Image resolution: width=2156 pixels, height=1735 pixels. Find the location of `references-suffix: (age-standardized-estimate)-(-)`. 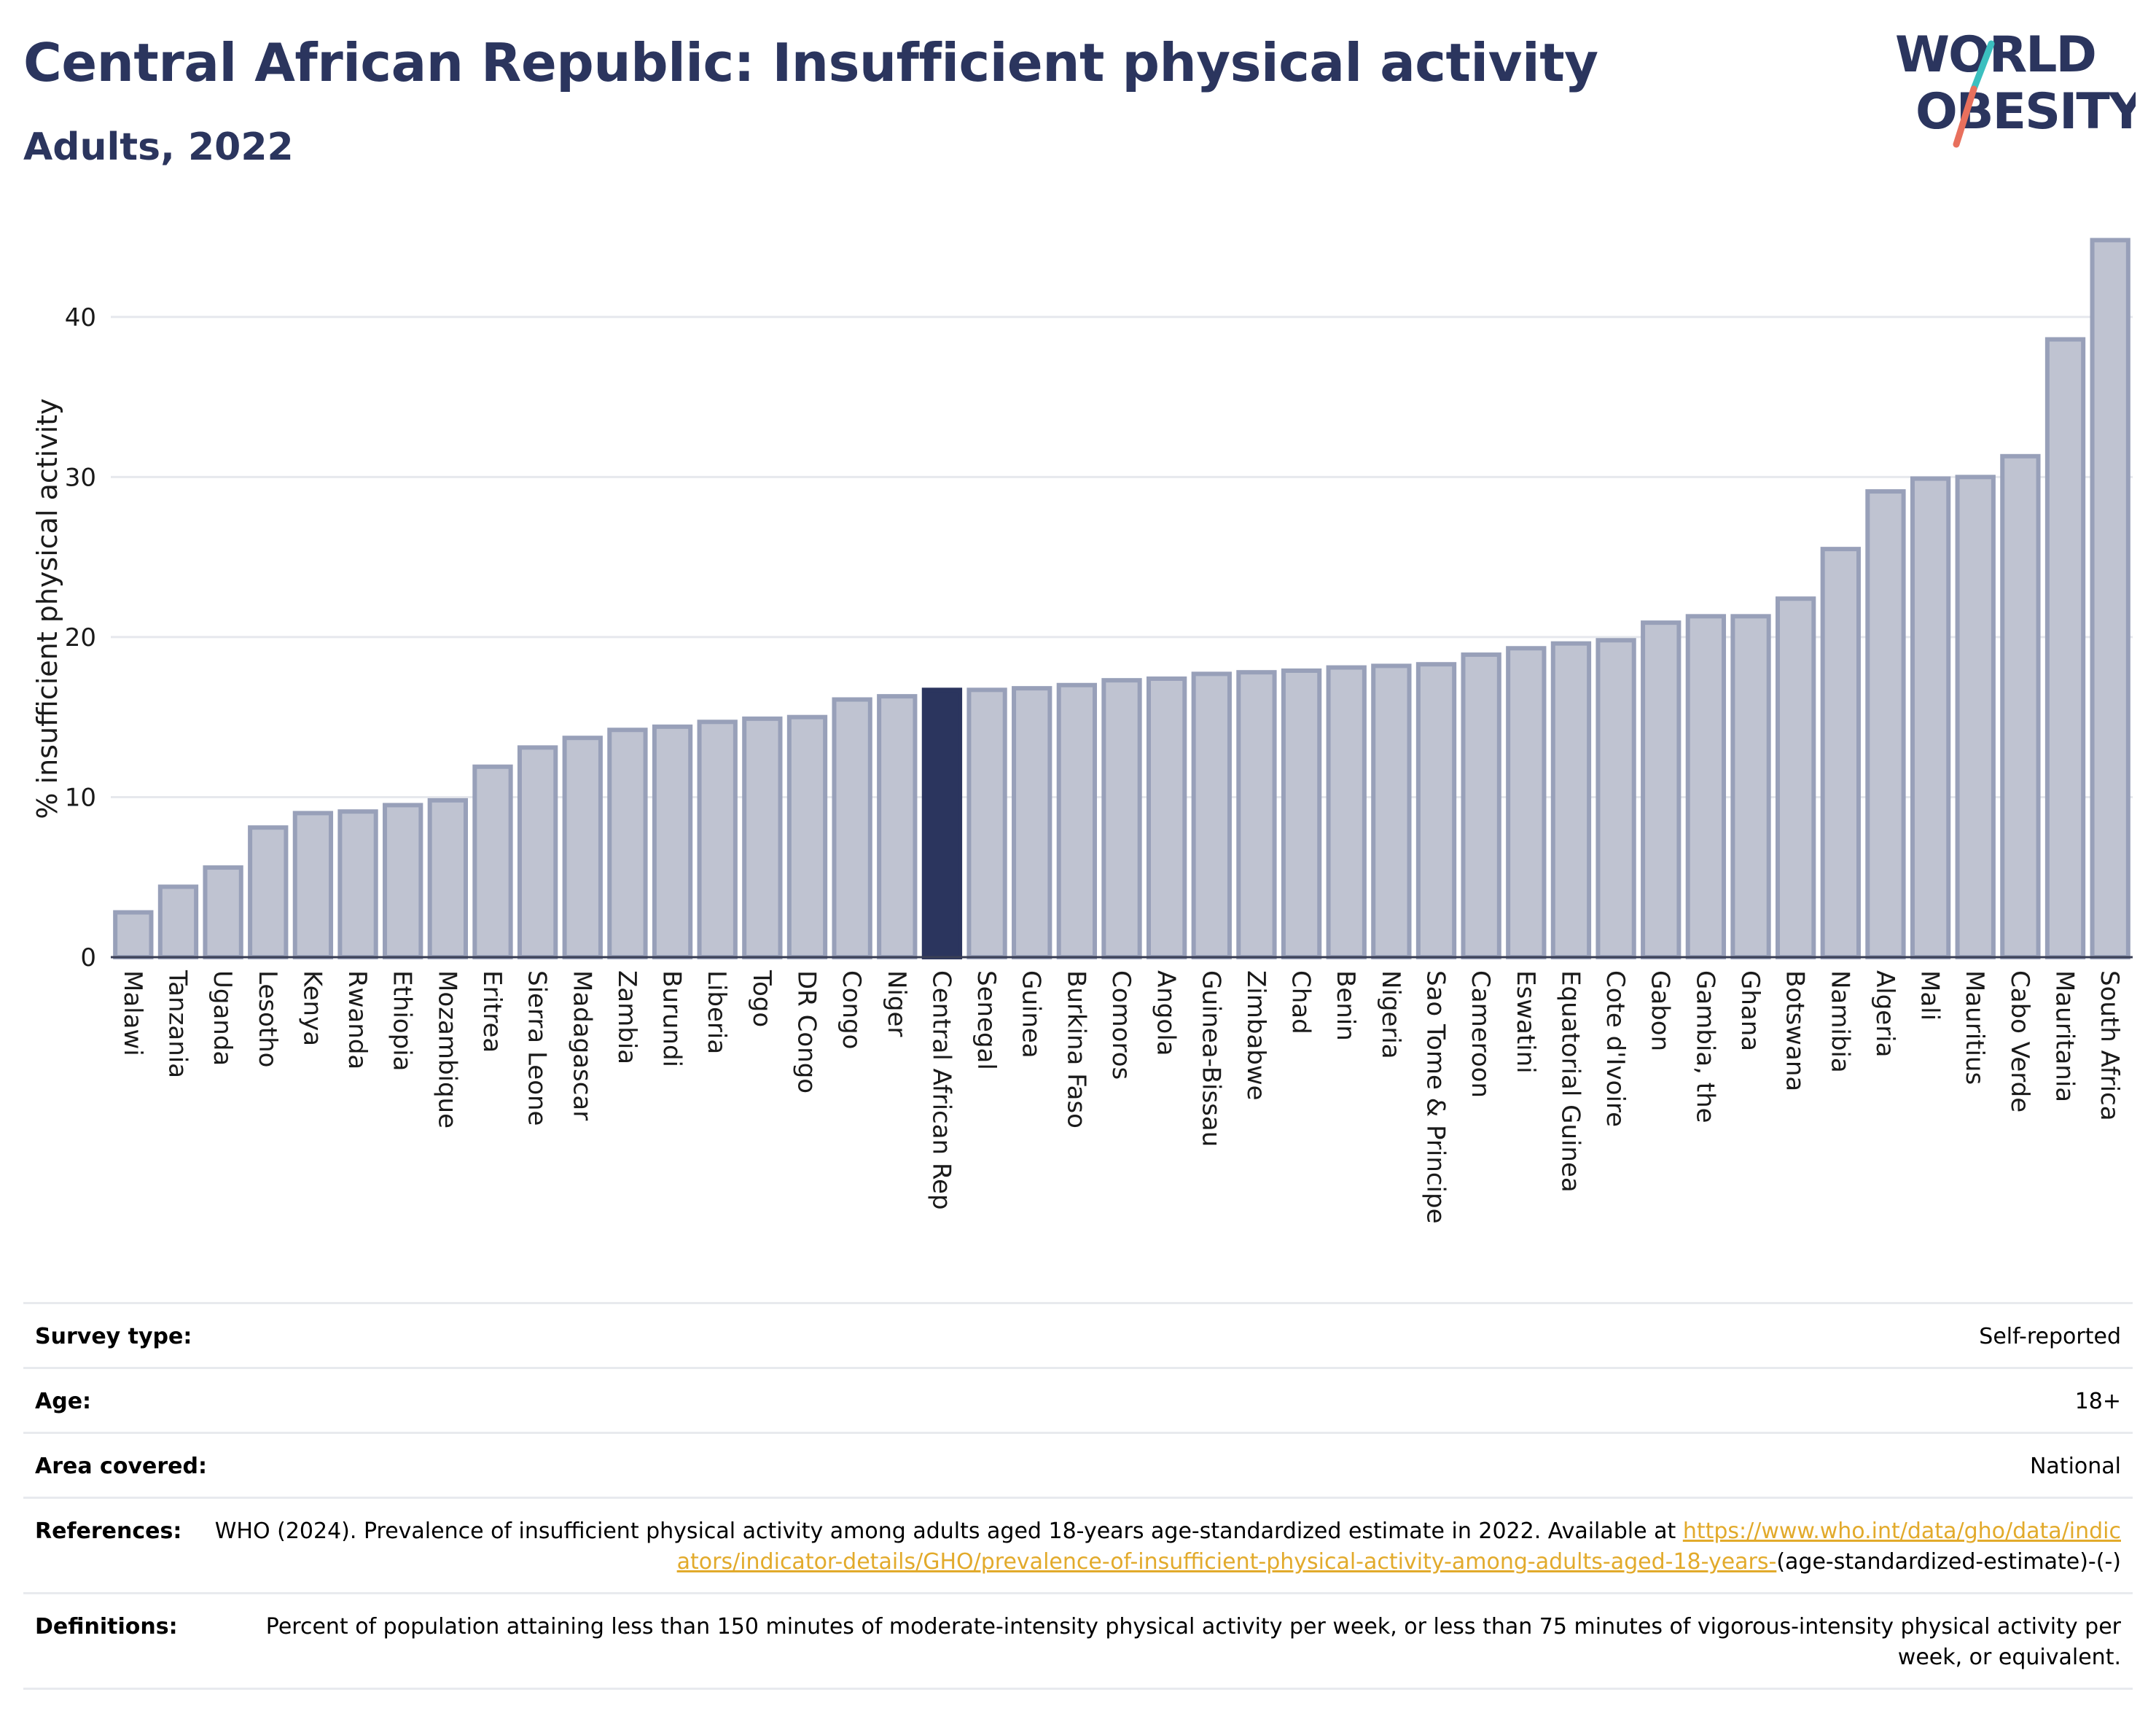

references-suffix: (age-standardized-estimate)-(-) is located at coordinates (1949, 1562).